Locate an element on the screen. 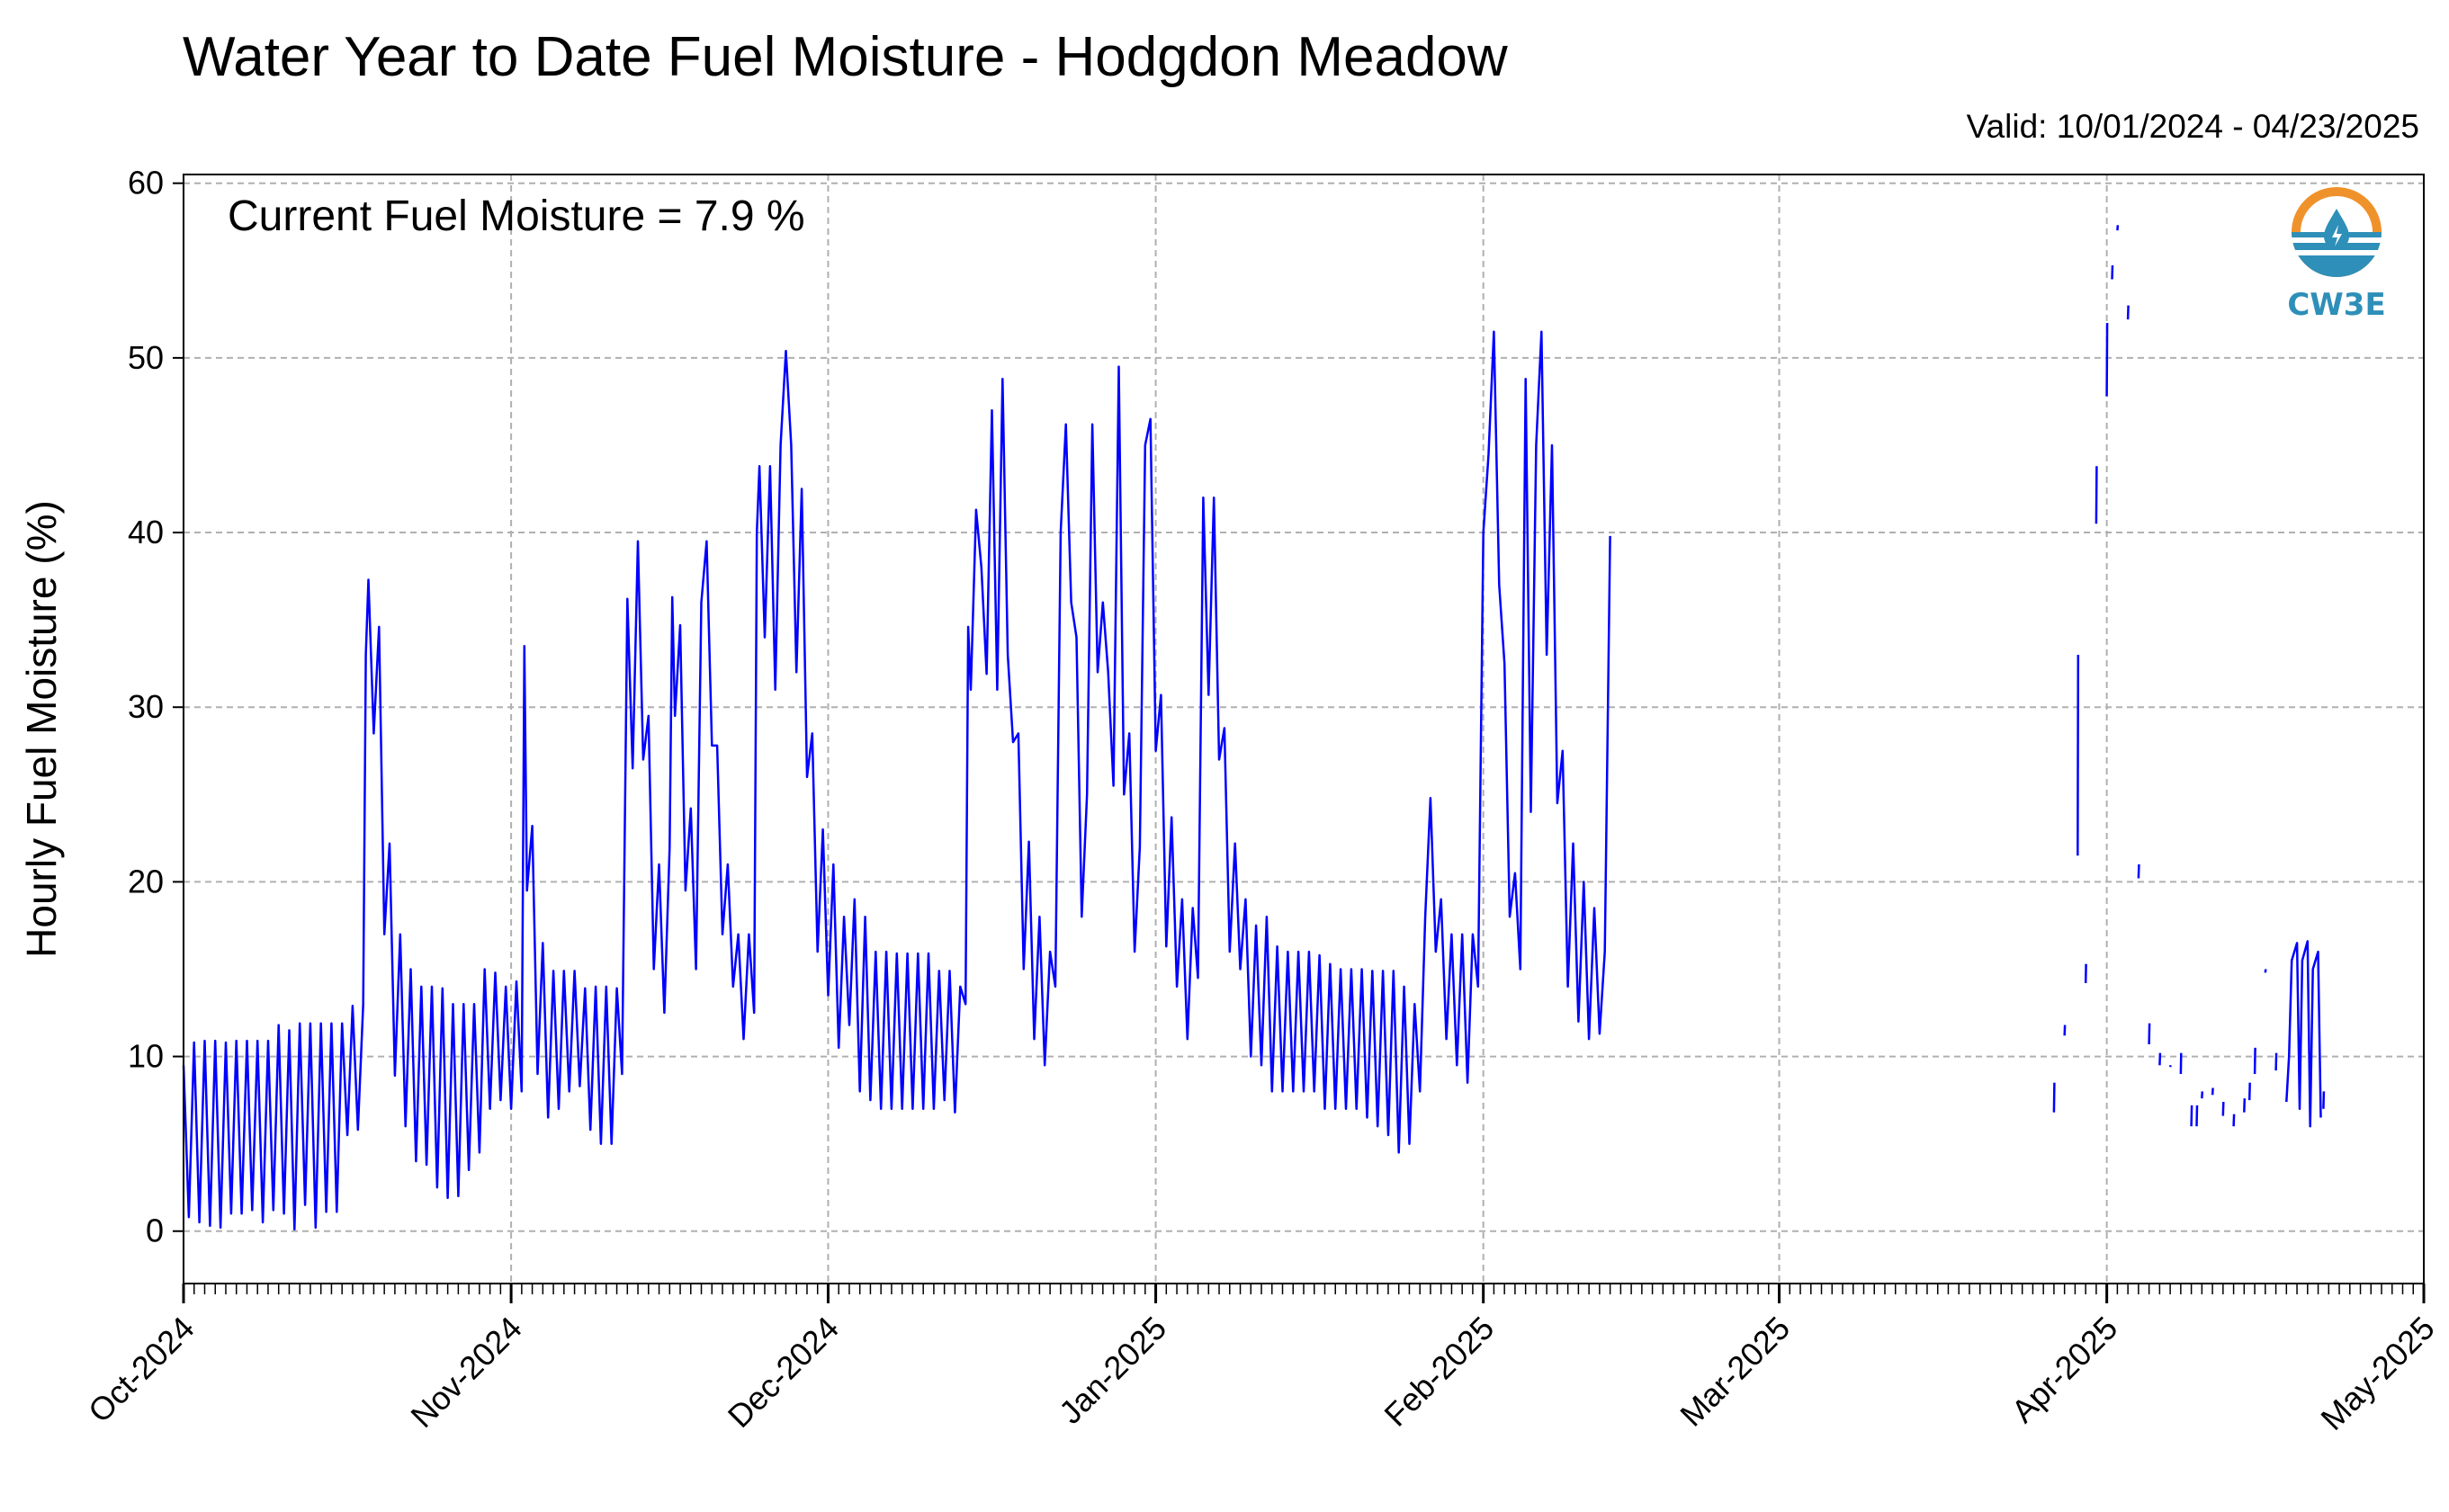 This screenshot has width=2449, height=1512. x-tick-label: Mar-2025 is located at coordinates (1735, 1372).